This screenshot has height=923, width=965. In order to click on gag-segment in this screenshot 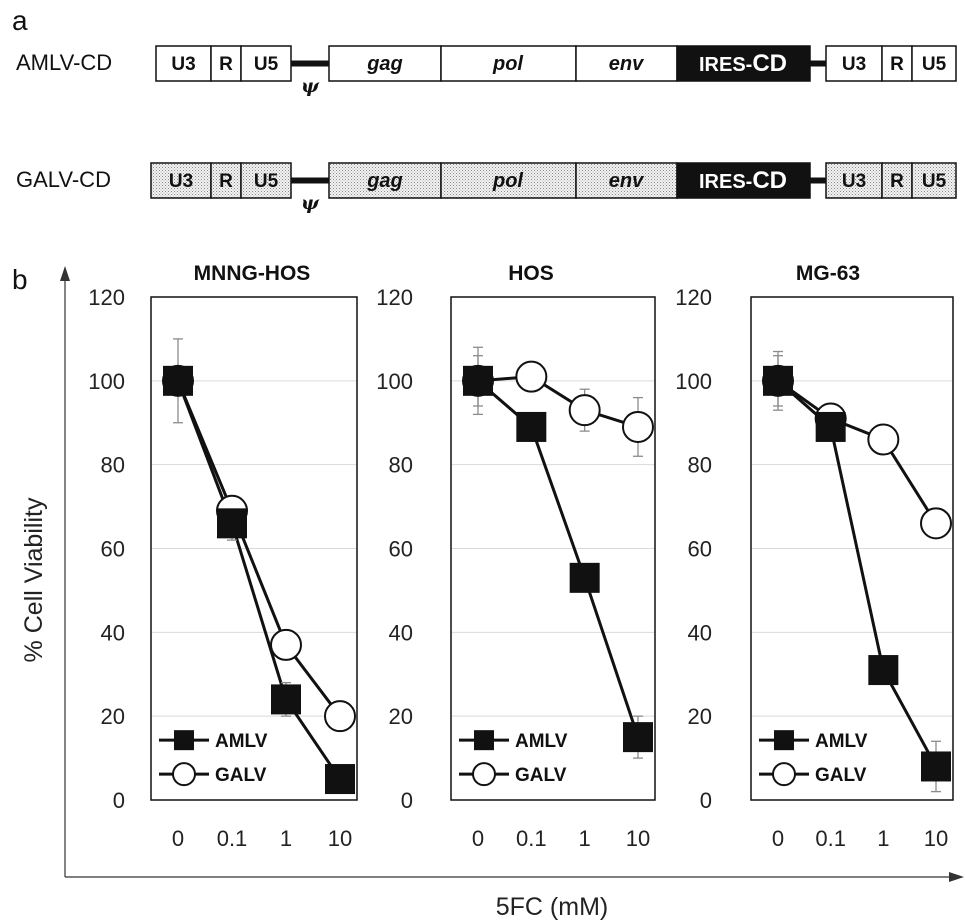, I will do `click(385, 180)`.